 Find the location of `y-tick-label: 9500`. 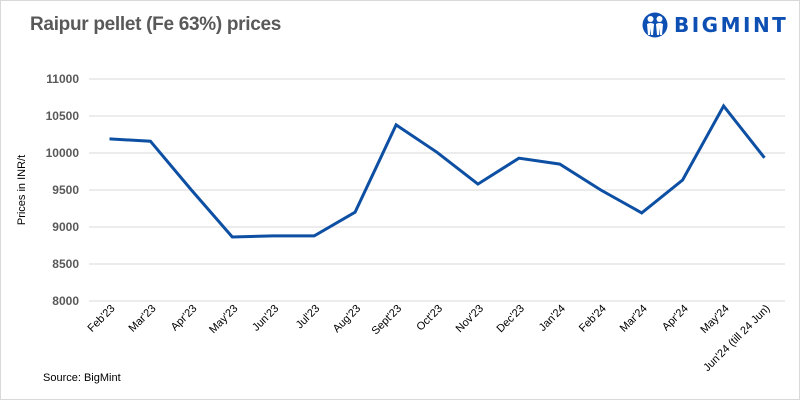

y-tick-label: 9500 is located at coordinates (65, 190).